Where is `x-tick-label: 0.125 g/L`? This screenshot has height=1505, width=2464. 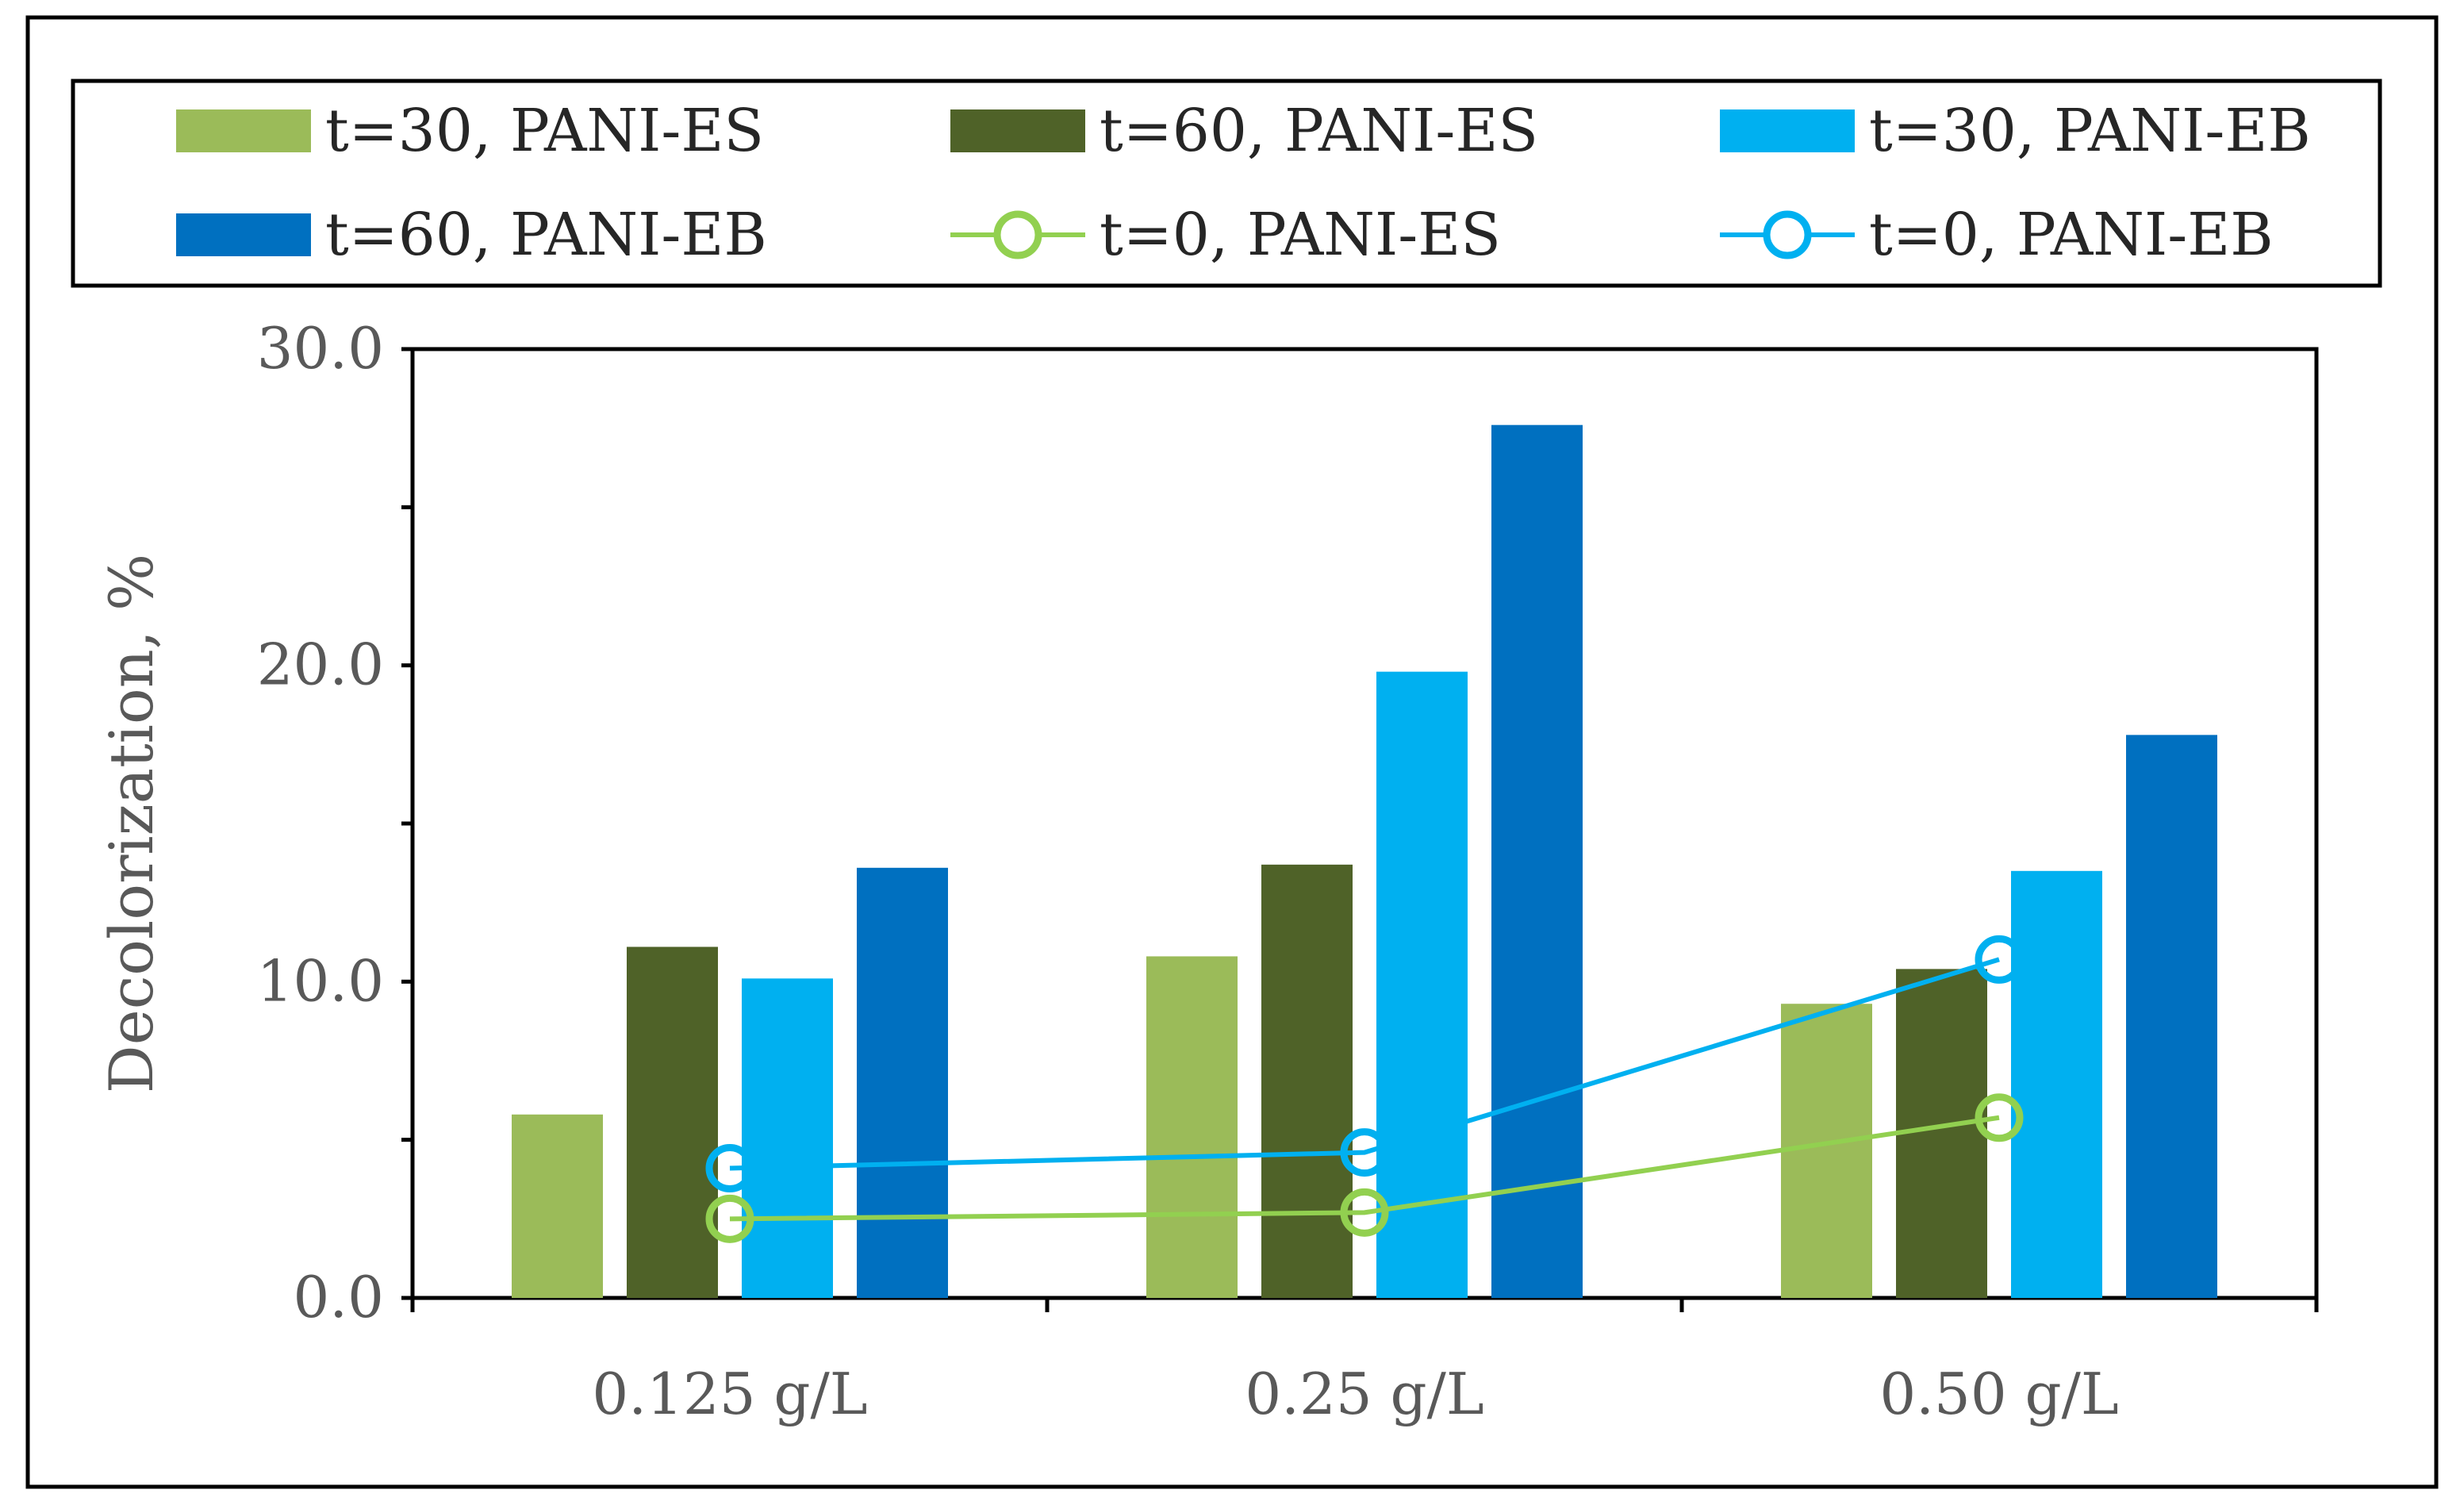 x-tick-label: 0.125 g/L is located at coordinates (729, 1394).